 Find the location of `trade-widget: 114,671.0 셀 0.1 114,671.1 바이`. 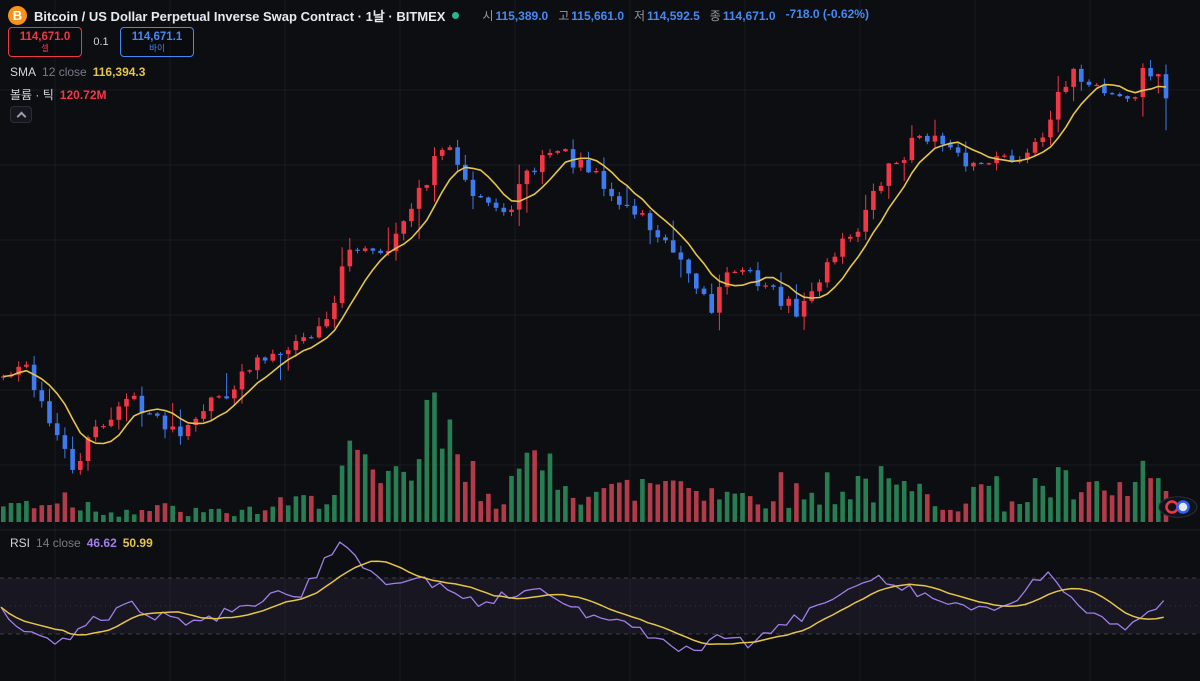

trade-widget: 114,671.0 셀 0.1 114,671.1 바이 is located at coordinates (101, 42).